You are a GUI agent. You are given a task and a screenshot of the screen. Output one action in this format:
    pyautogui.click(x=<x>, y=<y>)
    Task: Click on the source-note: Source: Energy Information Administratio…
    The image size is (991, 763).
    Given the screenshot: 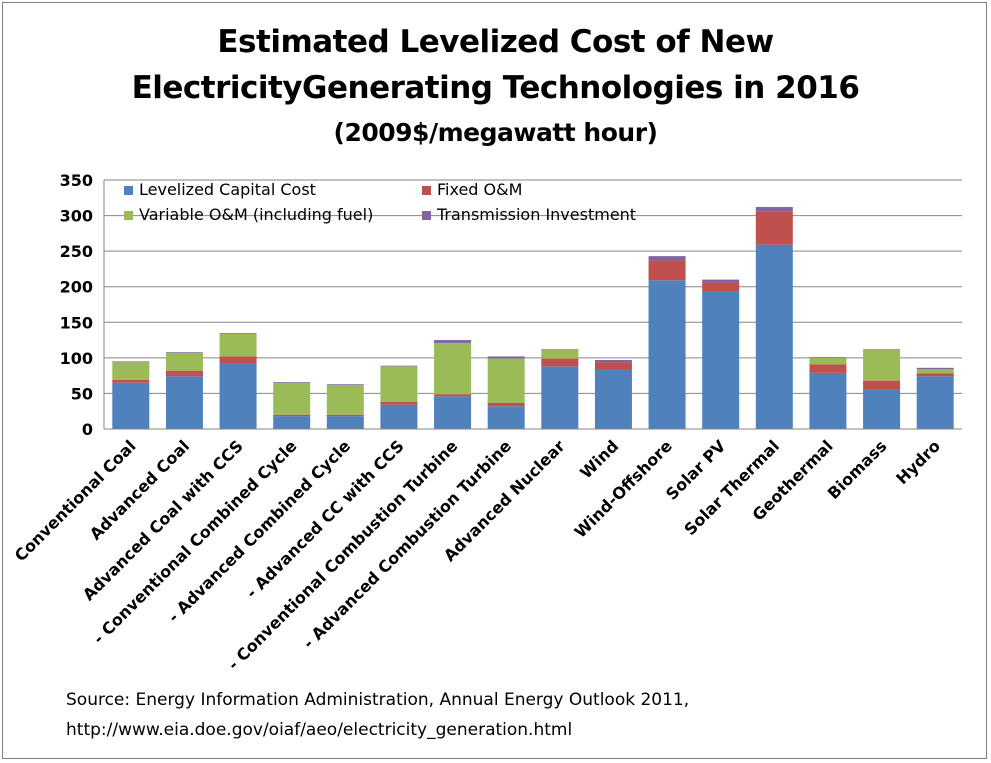 What is the action you would take?
    pyautogui.click(x=378, y=700)
    